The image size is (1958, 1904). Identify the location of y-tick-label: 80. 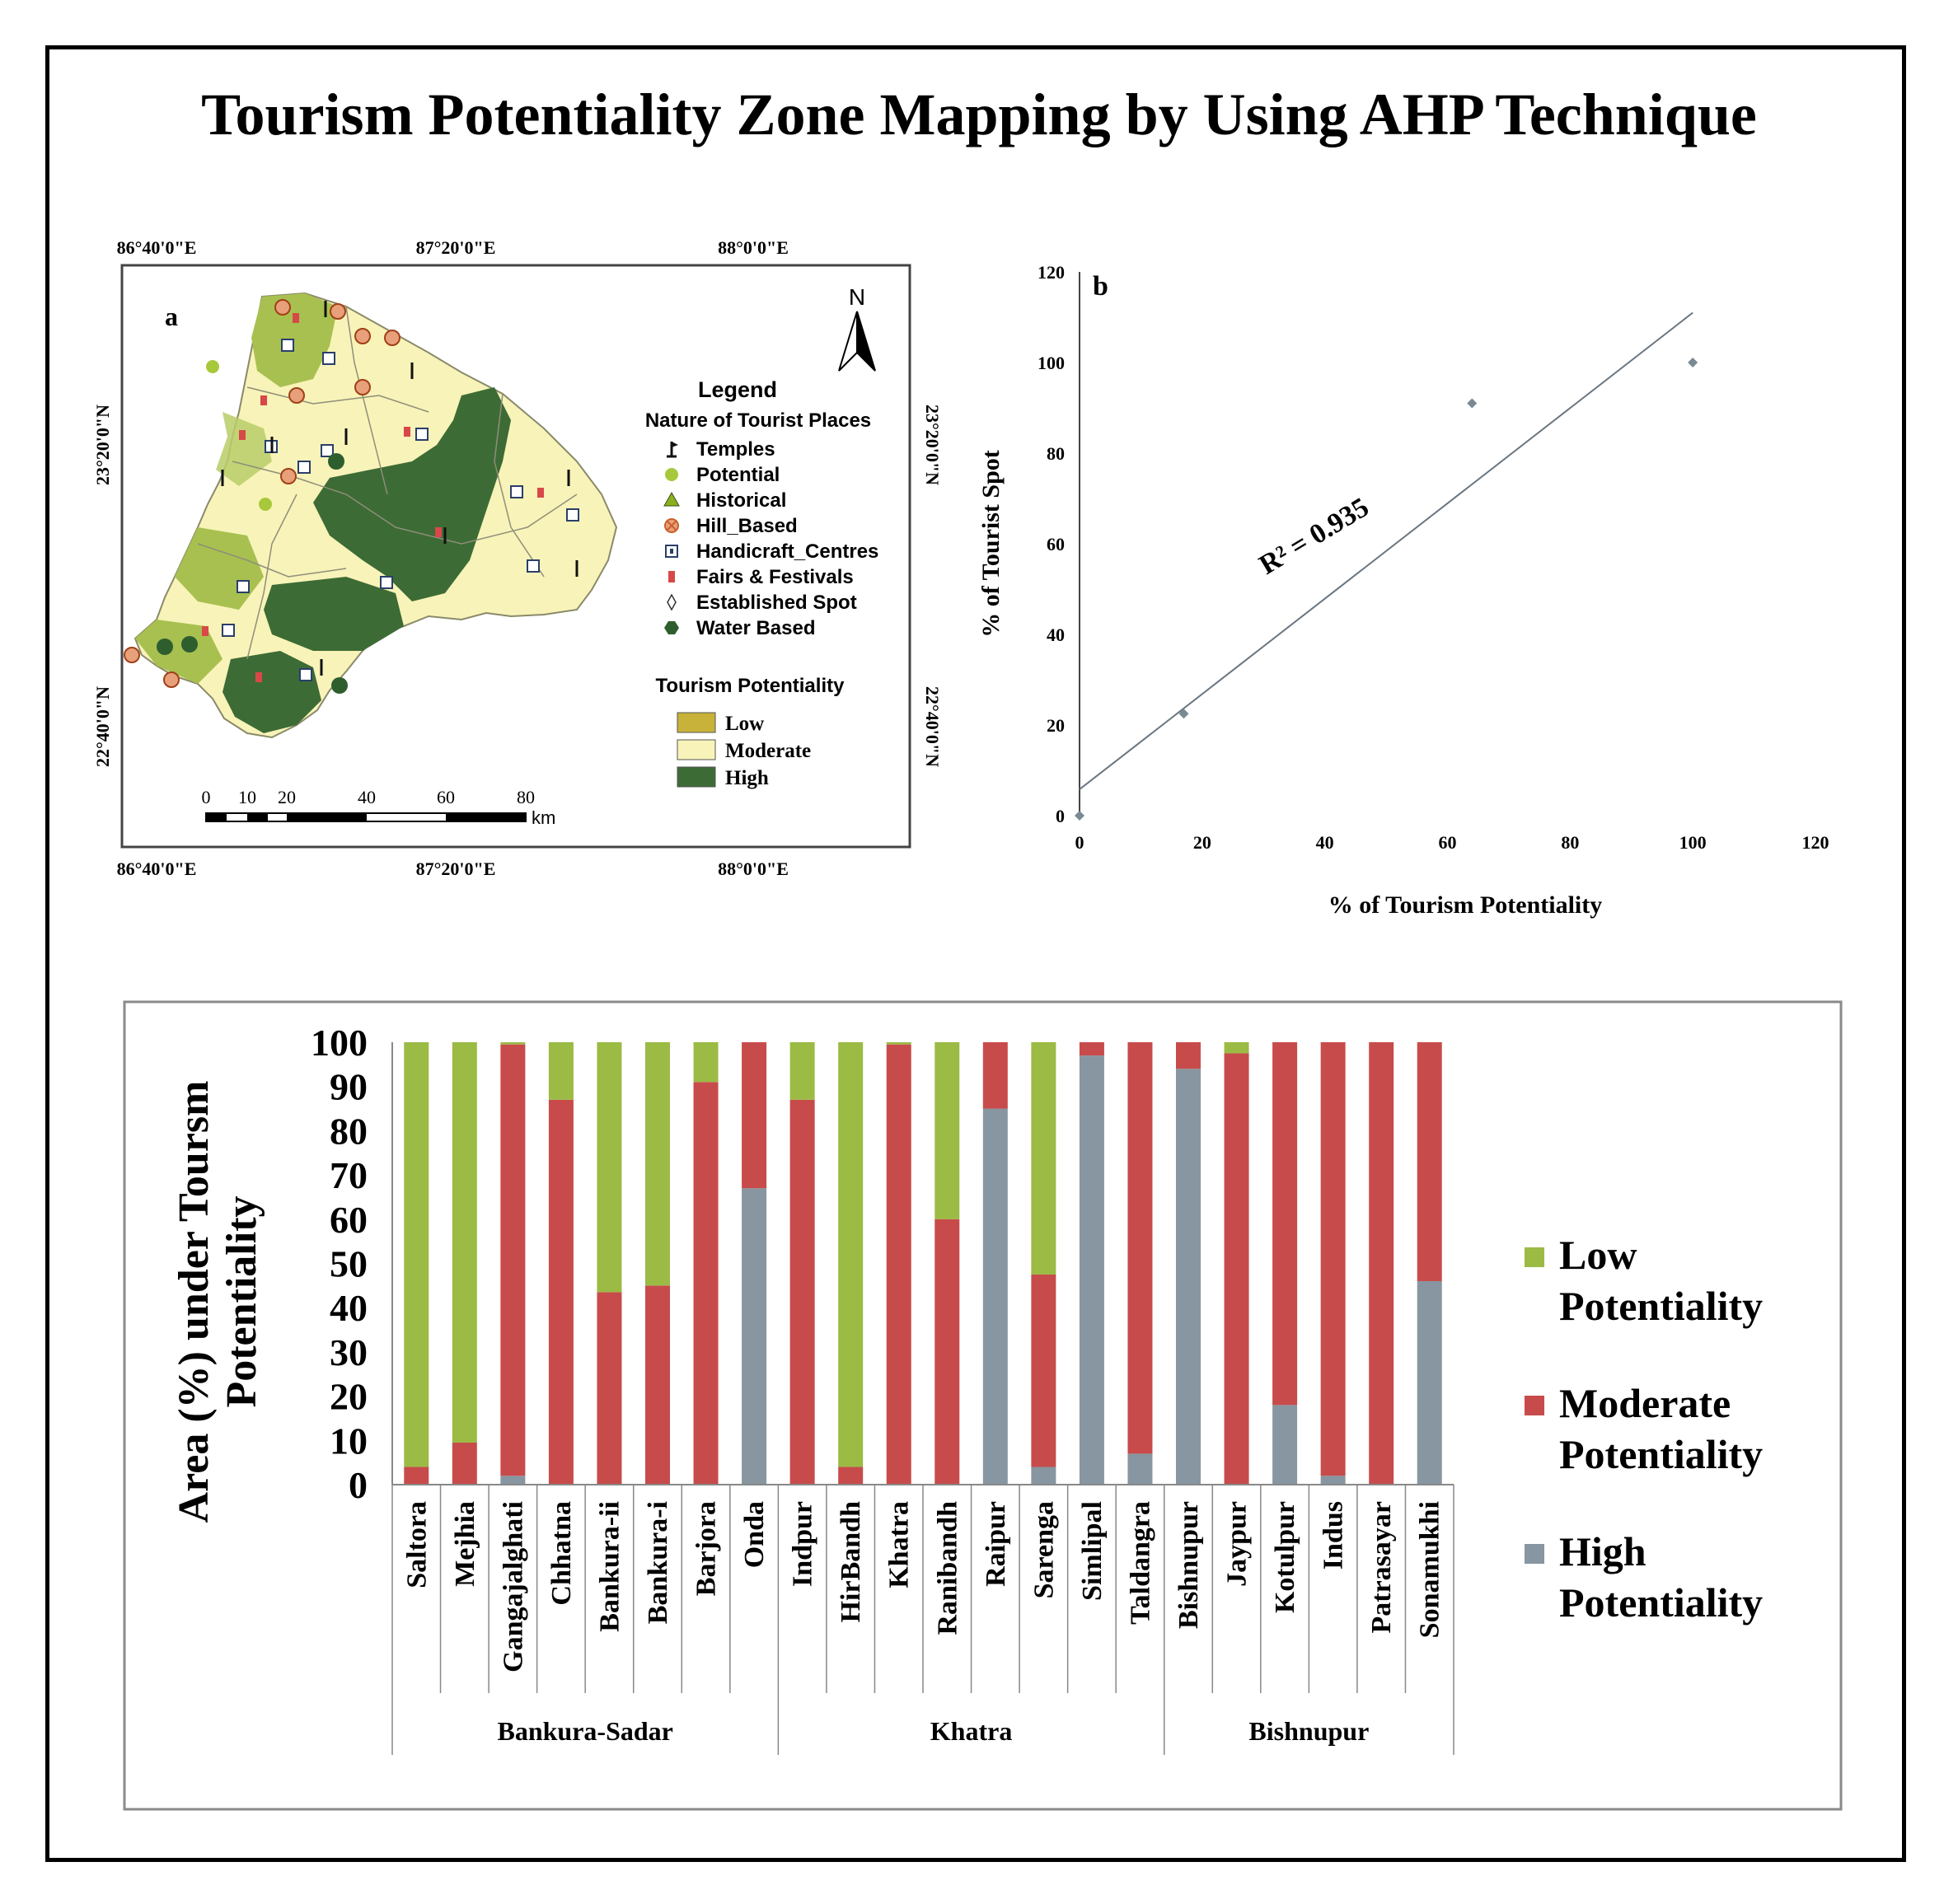
(1056, 453).